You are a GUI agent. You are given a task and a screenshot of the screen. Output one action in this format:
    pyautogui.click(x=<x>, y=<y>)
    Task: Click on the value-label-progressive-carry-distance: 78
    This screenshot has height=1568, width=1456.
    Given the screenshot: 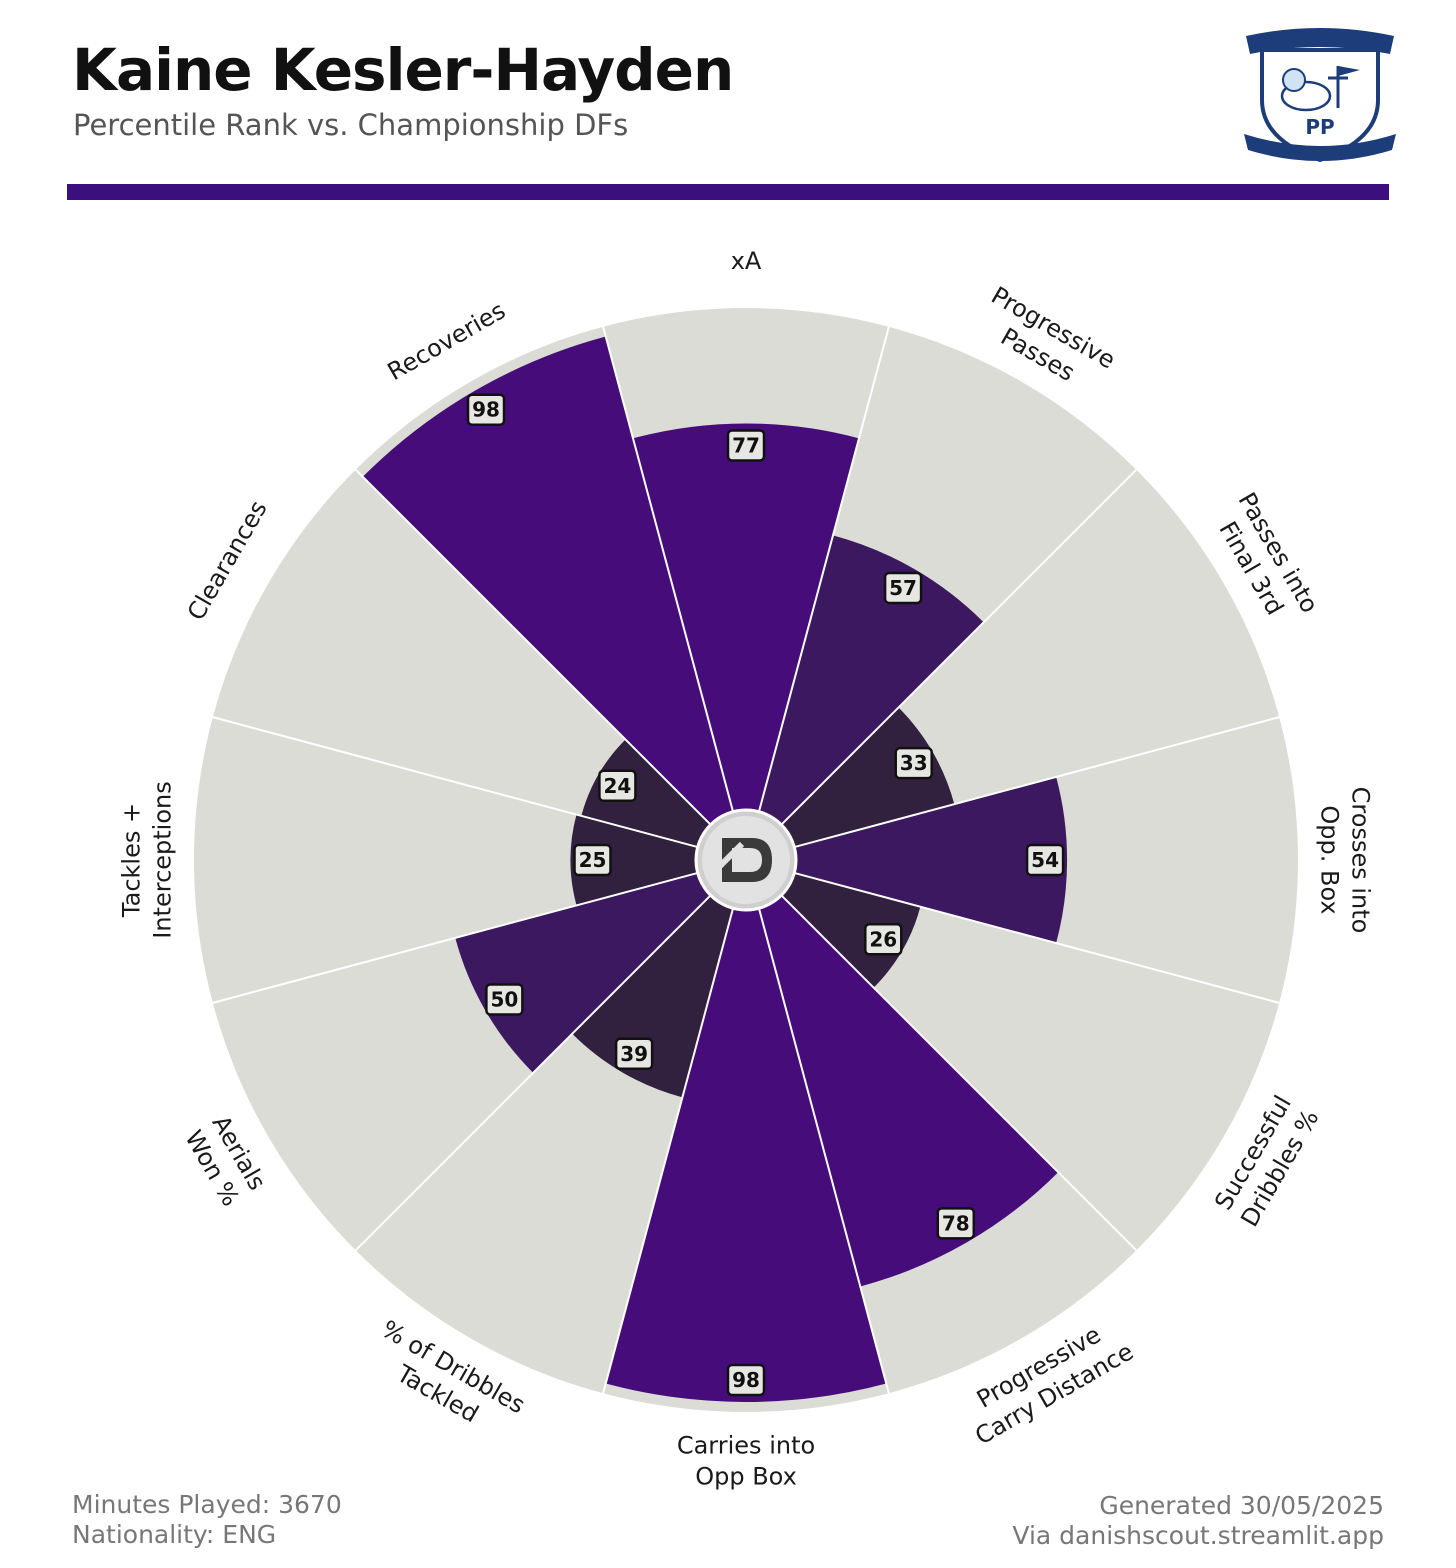 What is the action you would take?
    pyautogui.click(x=956, y=1223)
    